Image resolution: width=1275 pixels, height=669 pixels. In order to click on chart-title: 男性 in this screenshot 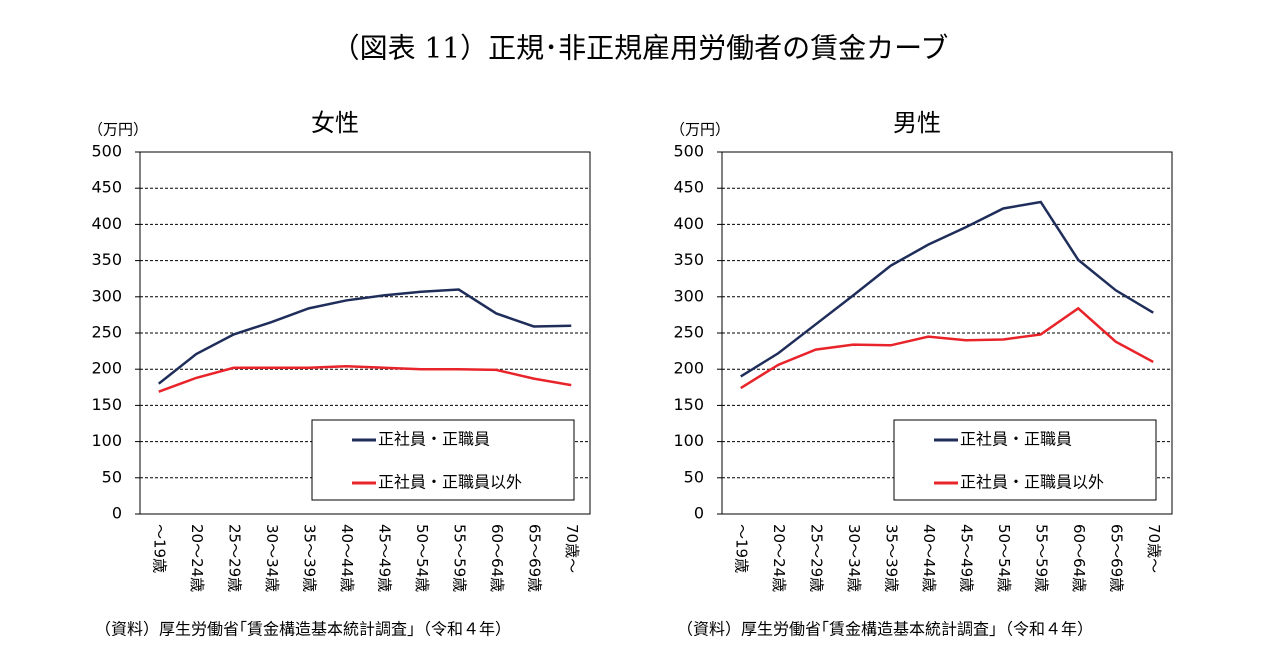, I will do `click(917, 123)`.